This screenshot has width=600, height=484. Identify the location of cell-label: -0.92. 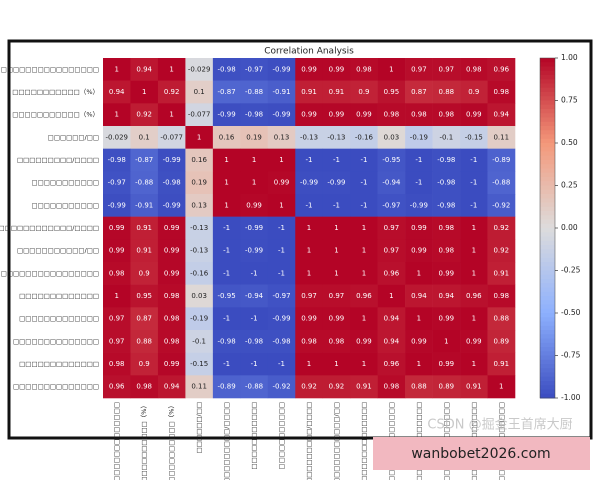
(501, 205).